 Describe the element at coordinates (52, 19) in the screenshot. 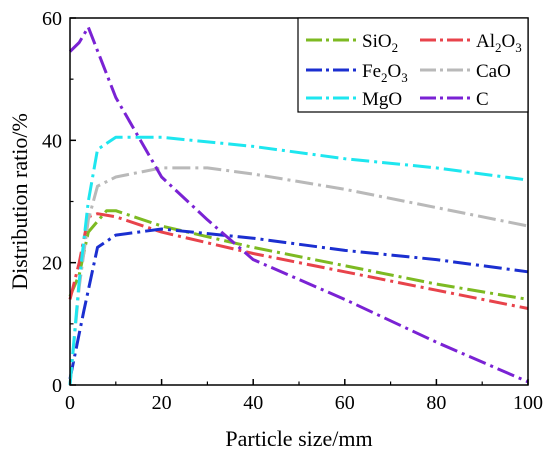

I see `y-tick-label: 60` at that location.